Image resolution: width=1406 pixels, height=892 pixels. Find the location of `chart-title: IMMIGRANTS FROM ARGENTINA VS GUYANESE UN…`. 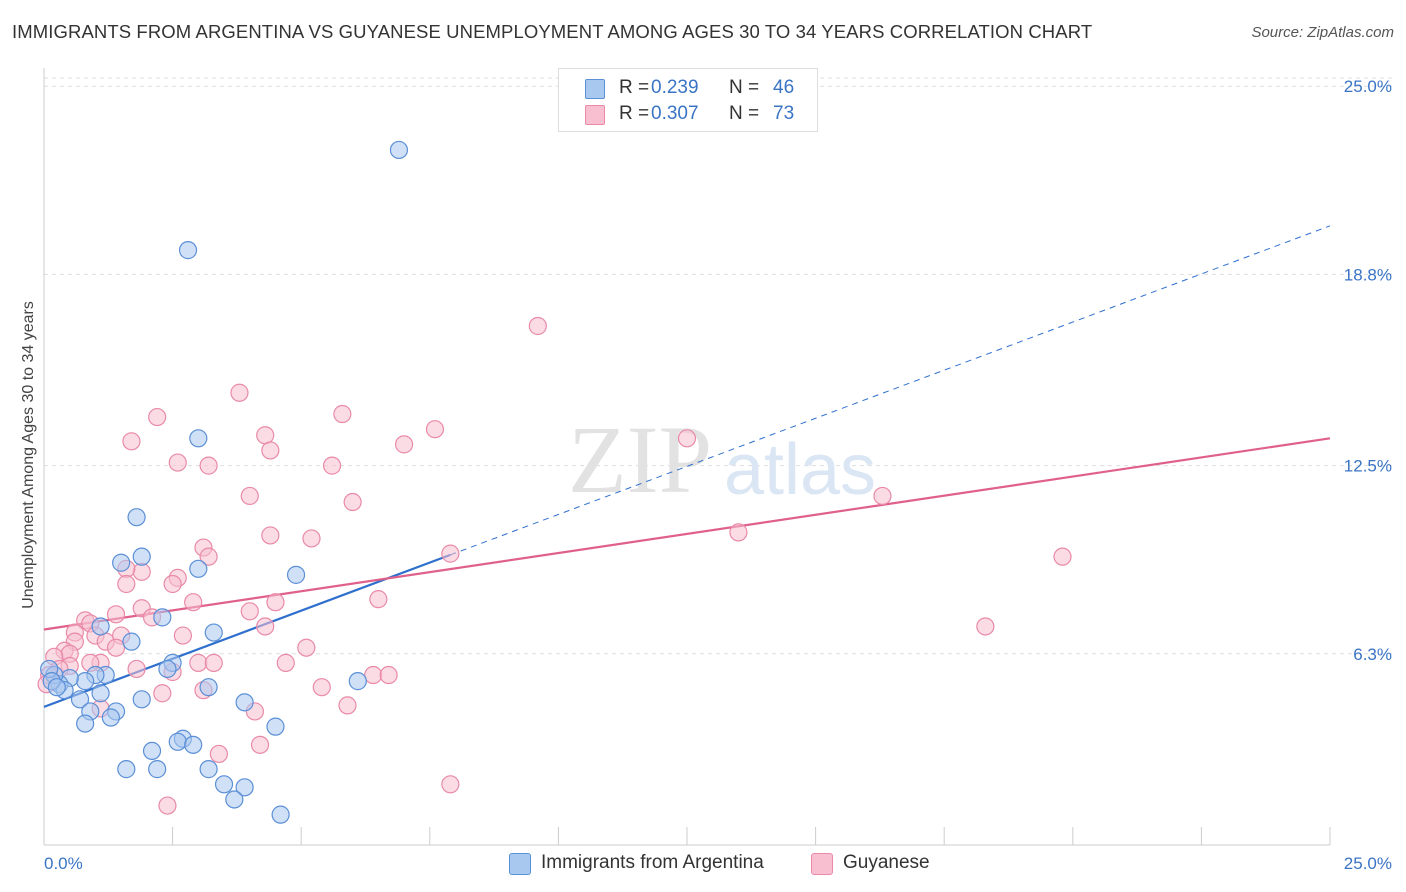

chart-title: IMMIGRANTS FROM ARGENTINA VS GUYANESE UN… is located at coordinates (552, 31).